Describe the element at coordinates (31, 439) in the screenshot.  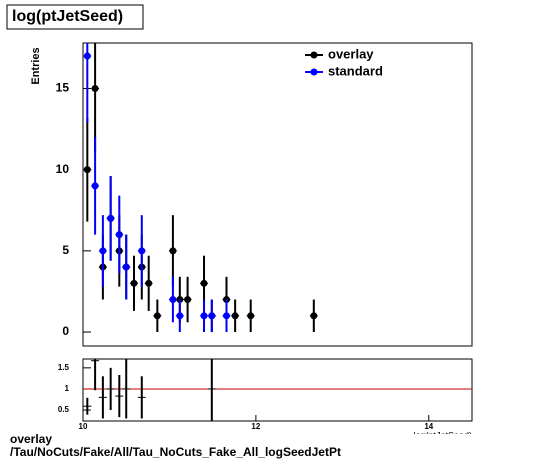
I see `footer-text: overlay` at that location.